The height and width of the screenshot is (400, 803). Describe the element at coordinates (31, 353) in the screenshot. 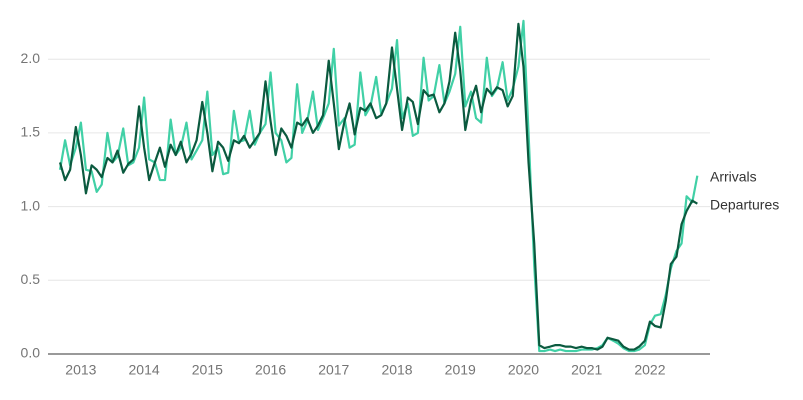

I see `y-tick-label: 0.0` at that location.